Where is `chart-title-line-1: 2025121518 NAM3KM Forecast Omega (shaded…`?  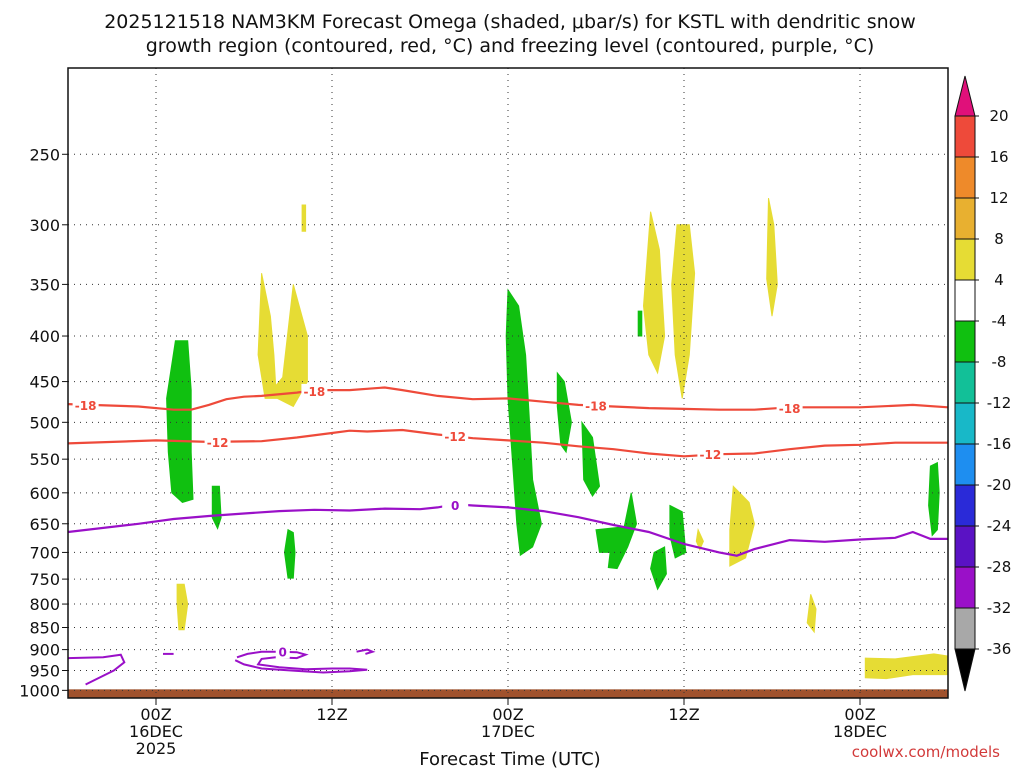 chart-title-line-1: 2025121518 NAM3KM Forecast Omega (shaded… is located at coordinates (510, 22).